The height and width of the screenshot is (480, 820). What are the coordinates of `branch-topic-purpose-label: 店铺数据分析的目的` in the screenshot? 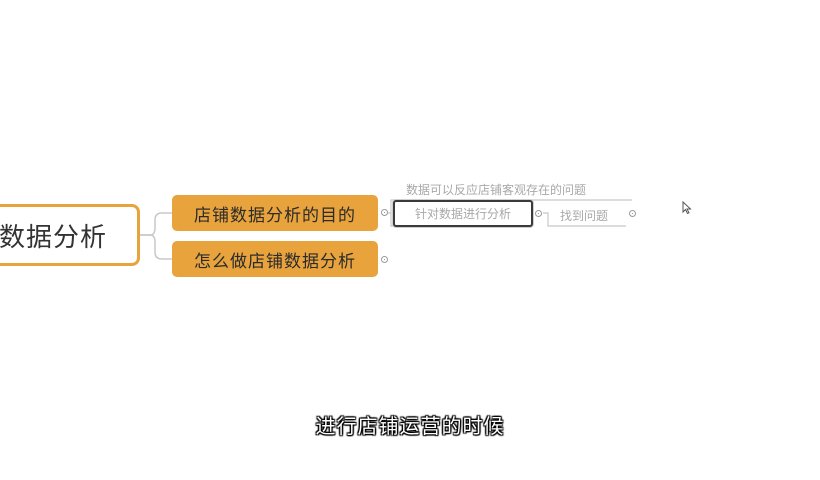 It's located at (275, 215).